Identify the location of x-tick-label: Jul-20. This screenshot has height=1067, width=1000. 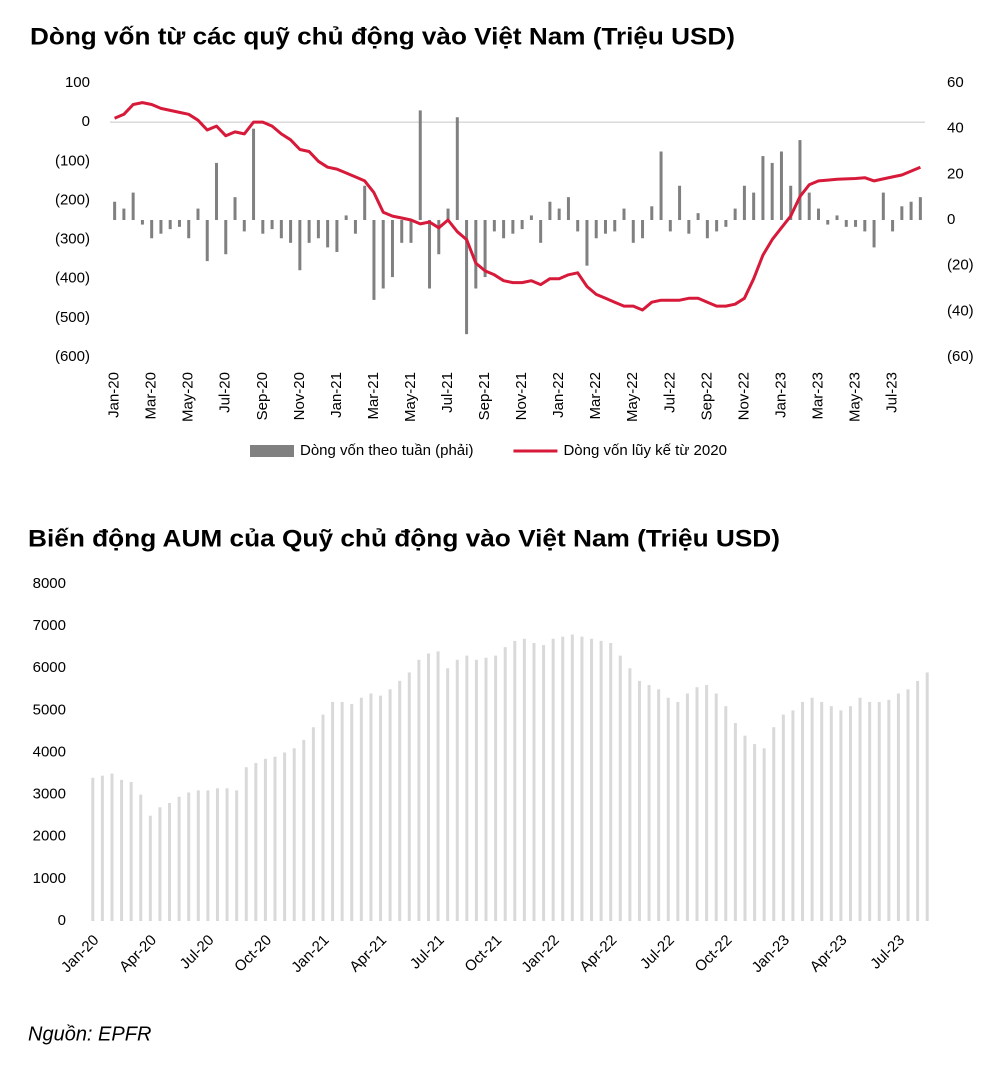
(225, 392).